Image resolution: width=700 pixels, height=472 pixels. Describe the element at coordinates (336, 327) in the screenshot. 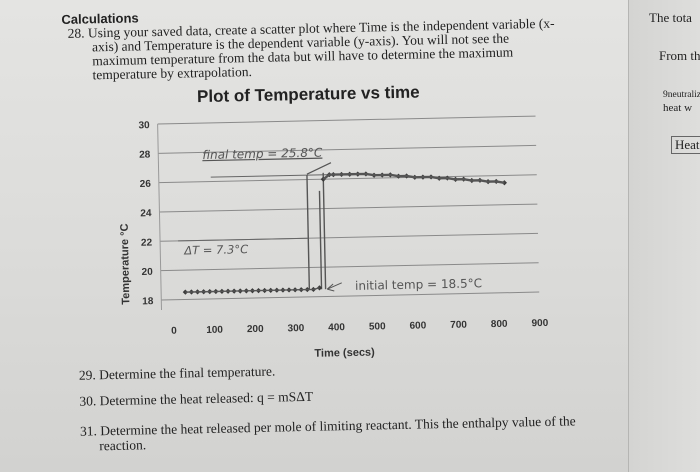

I see `x-tick-label: 400` at that location.